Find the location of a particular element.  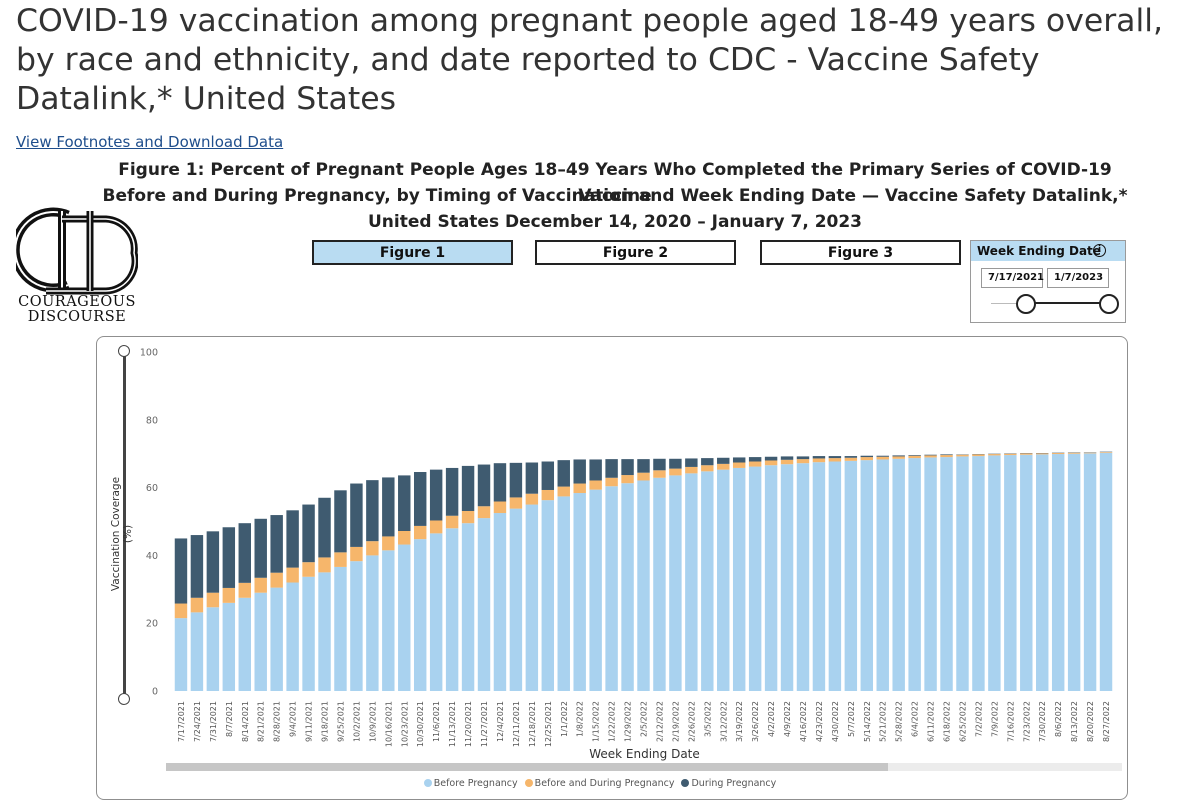

tab-figure-3: Figure 3 is located at coordinates (860, 252).